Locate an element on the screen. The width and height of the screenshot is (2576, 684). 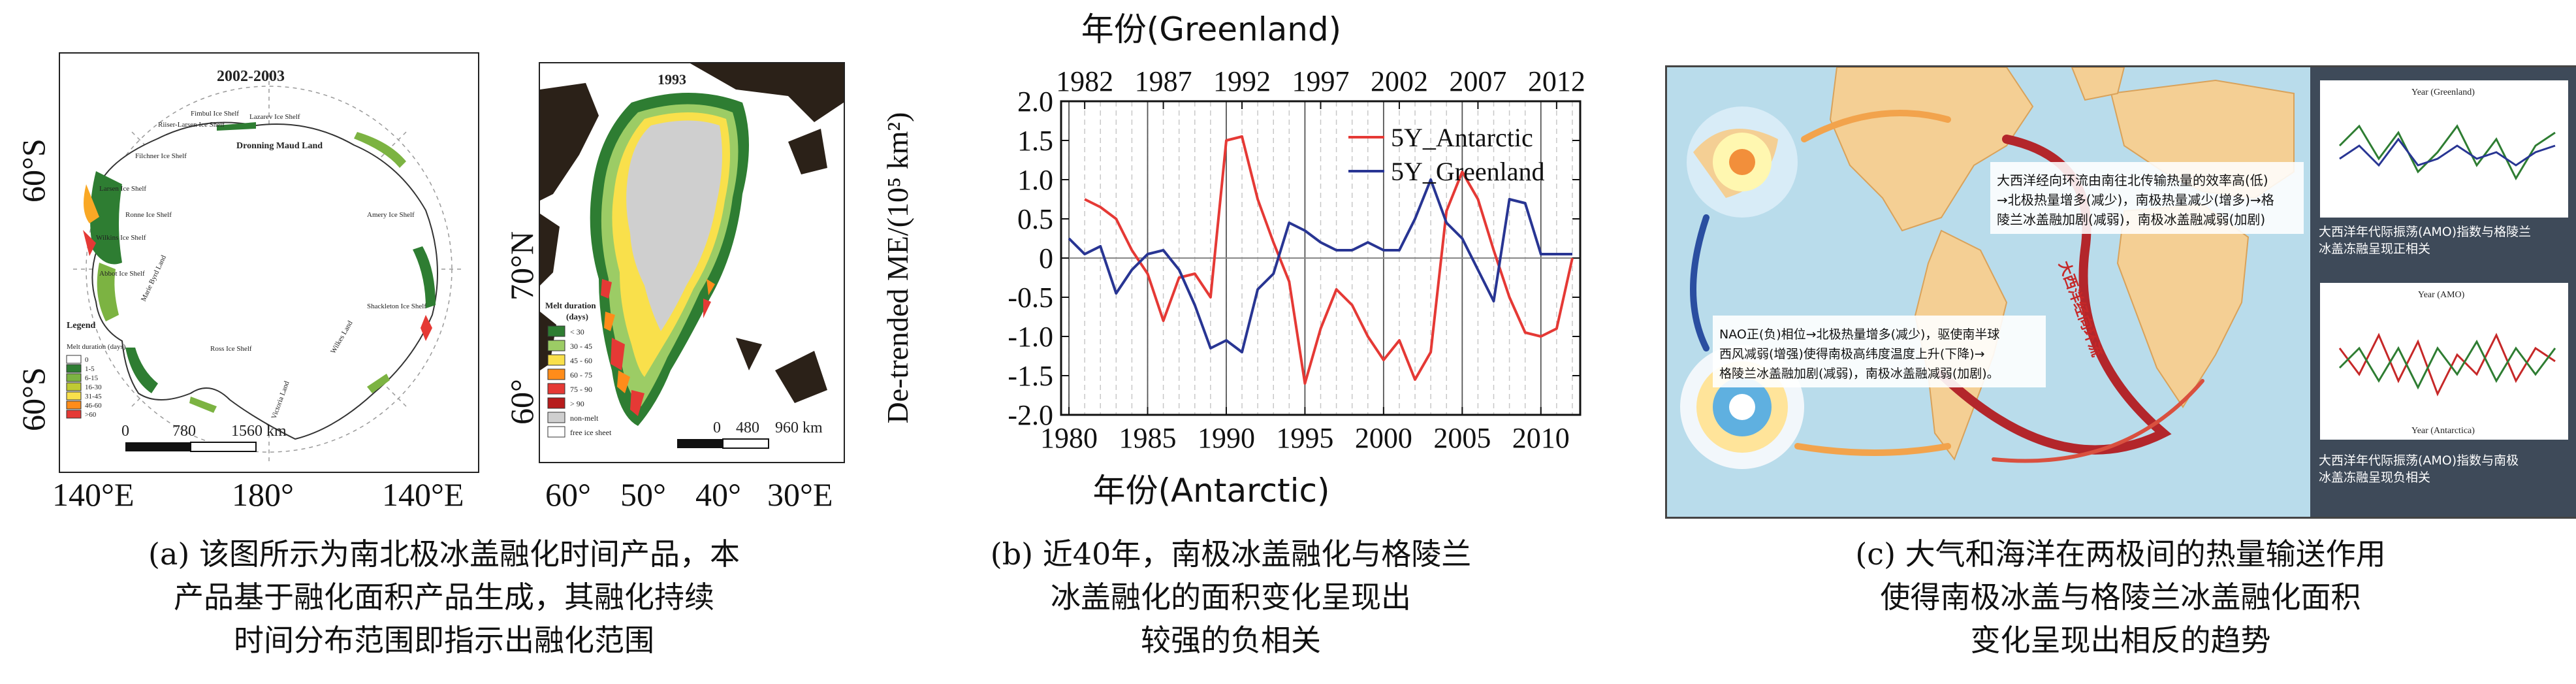
top-tick-label: 1987 is located at coordinates (1164, 81).